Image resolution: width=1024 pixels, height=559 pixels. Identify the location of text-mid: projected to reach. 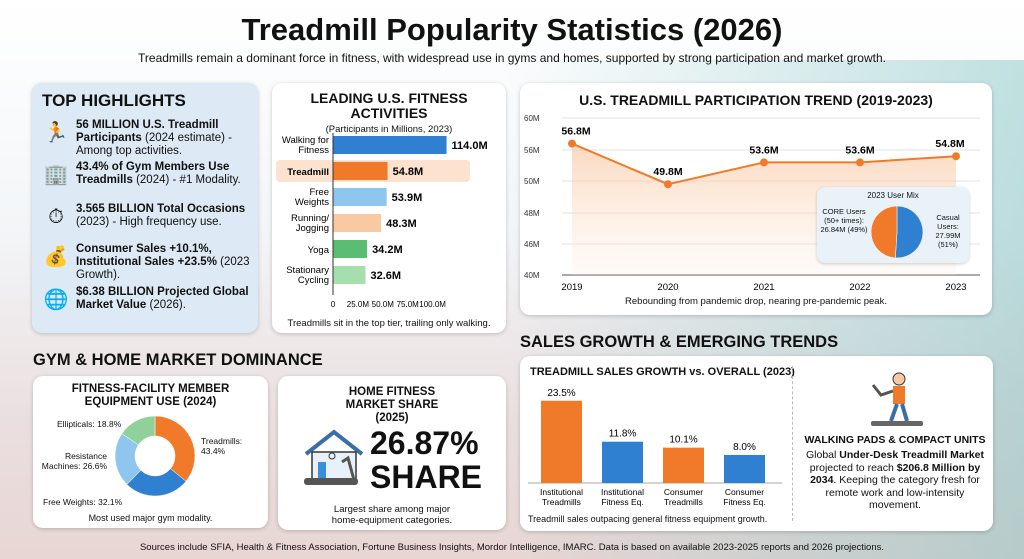
(853, 467).